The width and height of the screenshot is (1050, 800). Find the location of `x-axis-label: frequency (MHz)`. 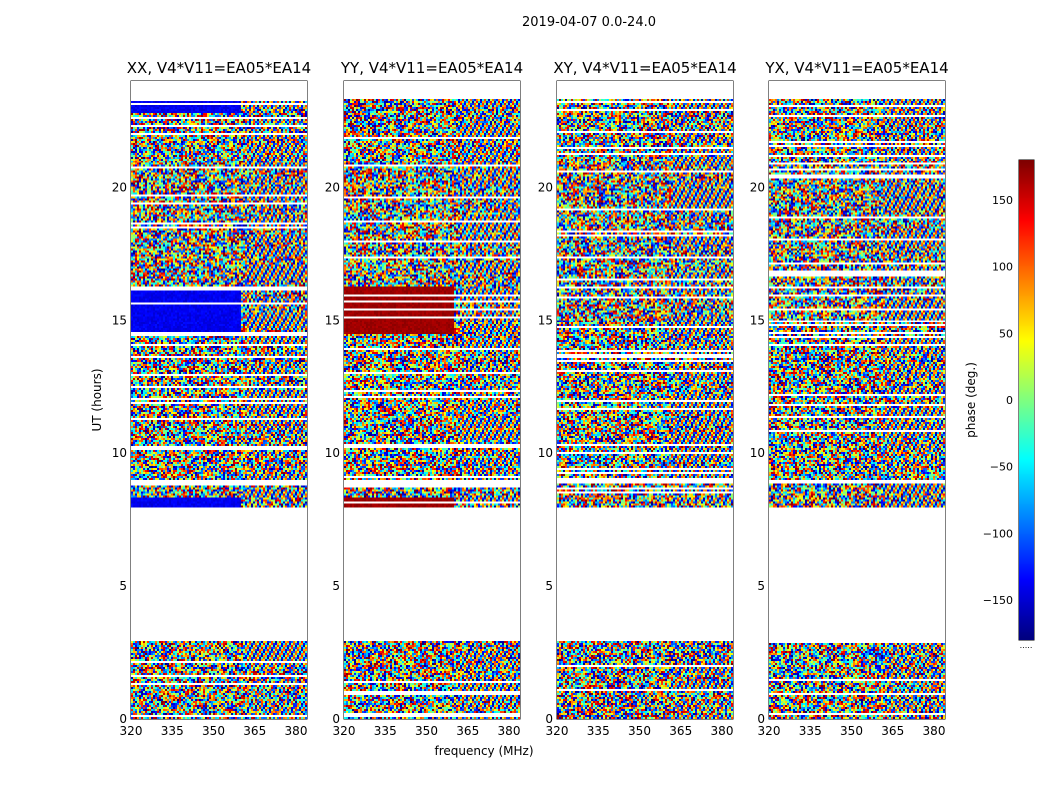

x-axis-label: frequency (MHz) is located at coordinates (483, 751).